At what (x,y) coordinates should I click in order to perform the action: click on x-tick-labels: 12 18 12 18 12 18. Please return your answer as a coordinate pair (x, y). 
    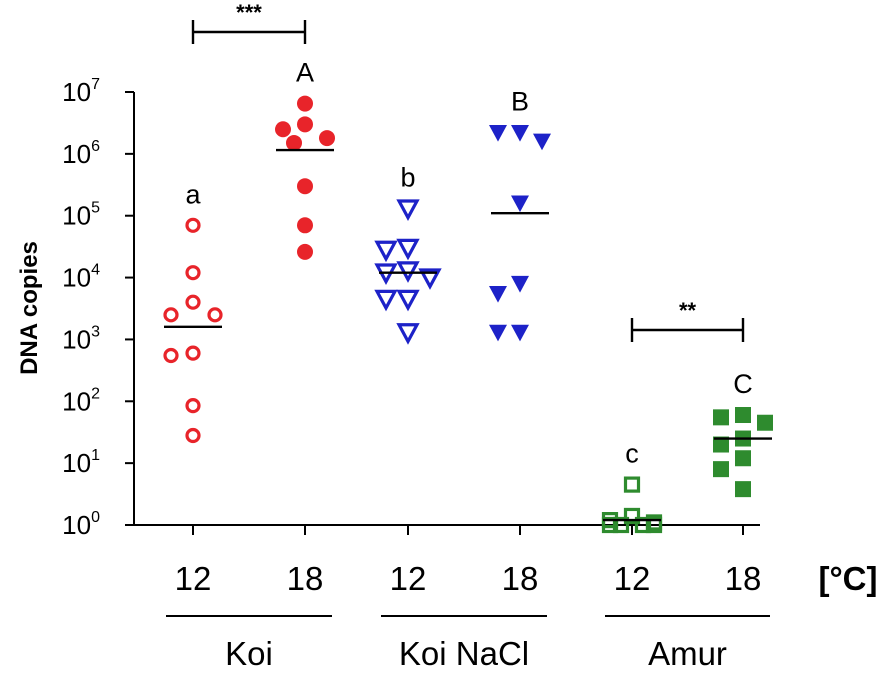
    Looking at the image, I should click on (468, 578).